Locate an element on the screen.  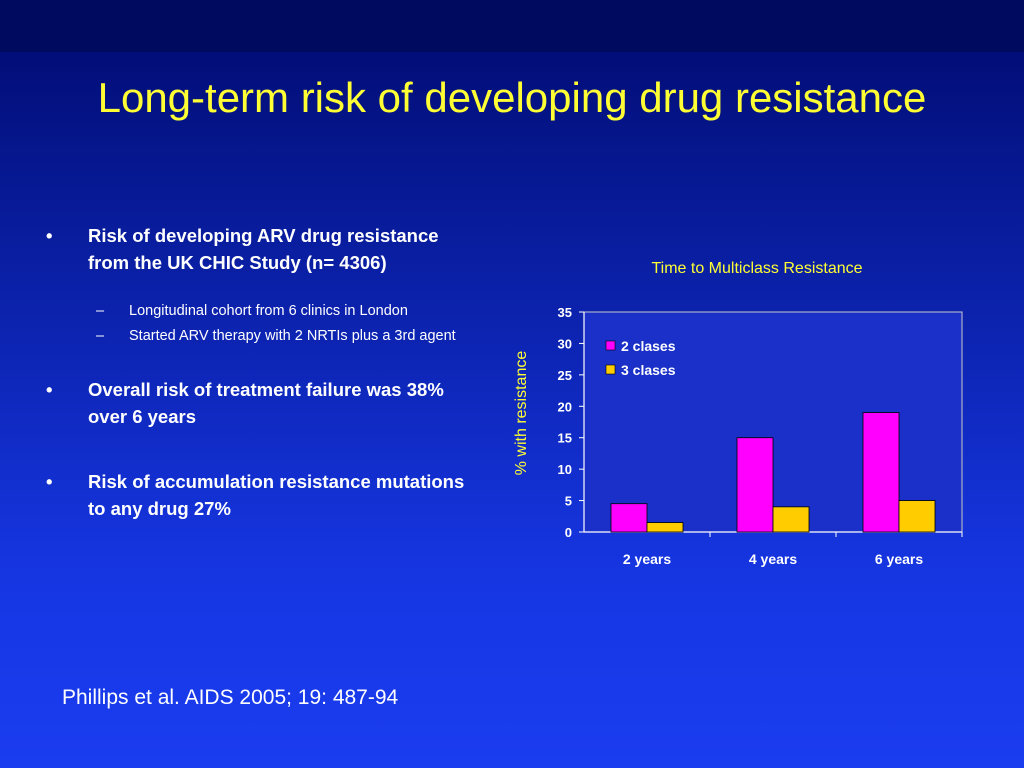
x-tick-label: 2 years is located at coordinates (647, 559).